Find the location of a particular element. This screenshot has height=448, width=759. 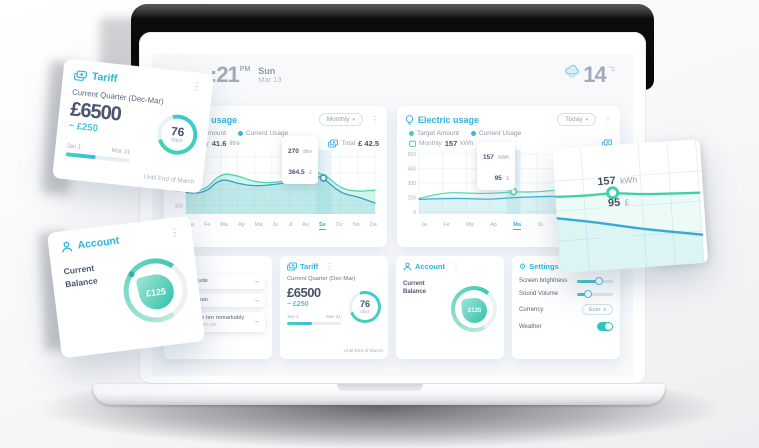

svg-text: 0 is located at coordinates (414, 212).